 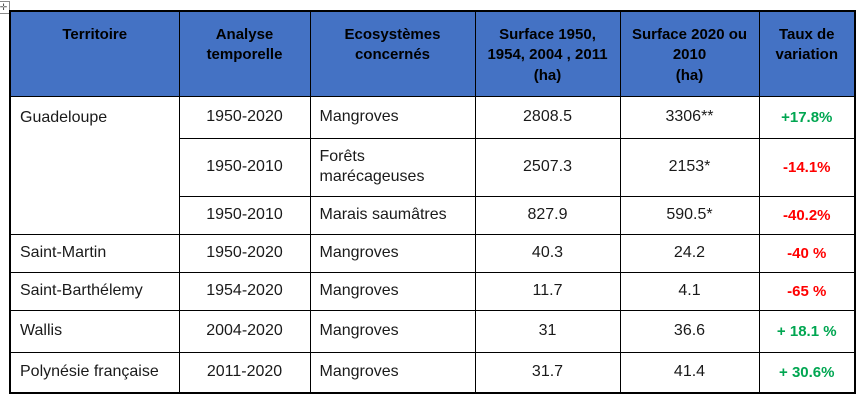 What do you see at coordinates (807, 53) in the screenshot?
I see `header-cell-taux-variation: Taux de variation` at bounding box center [807, 53].